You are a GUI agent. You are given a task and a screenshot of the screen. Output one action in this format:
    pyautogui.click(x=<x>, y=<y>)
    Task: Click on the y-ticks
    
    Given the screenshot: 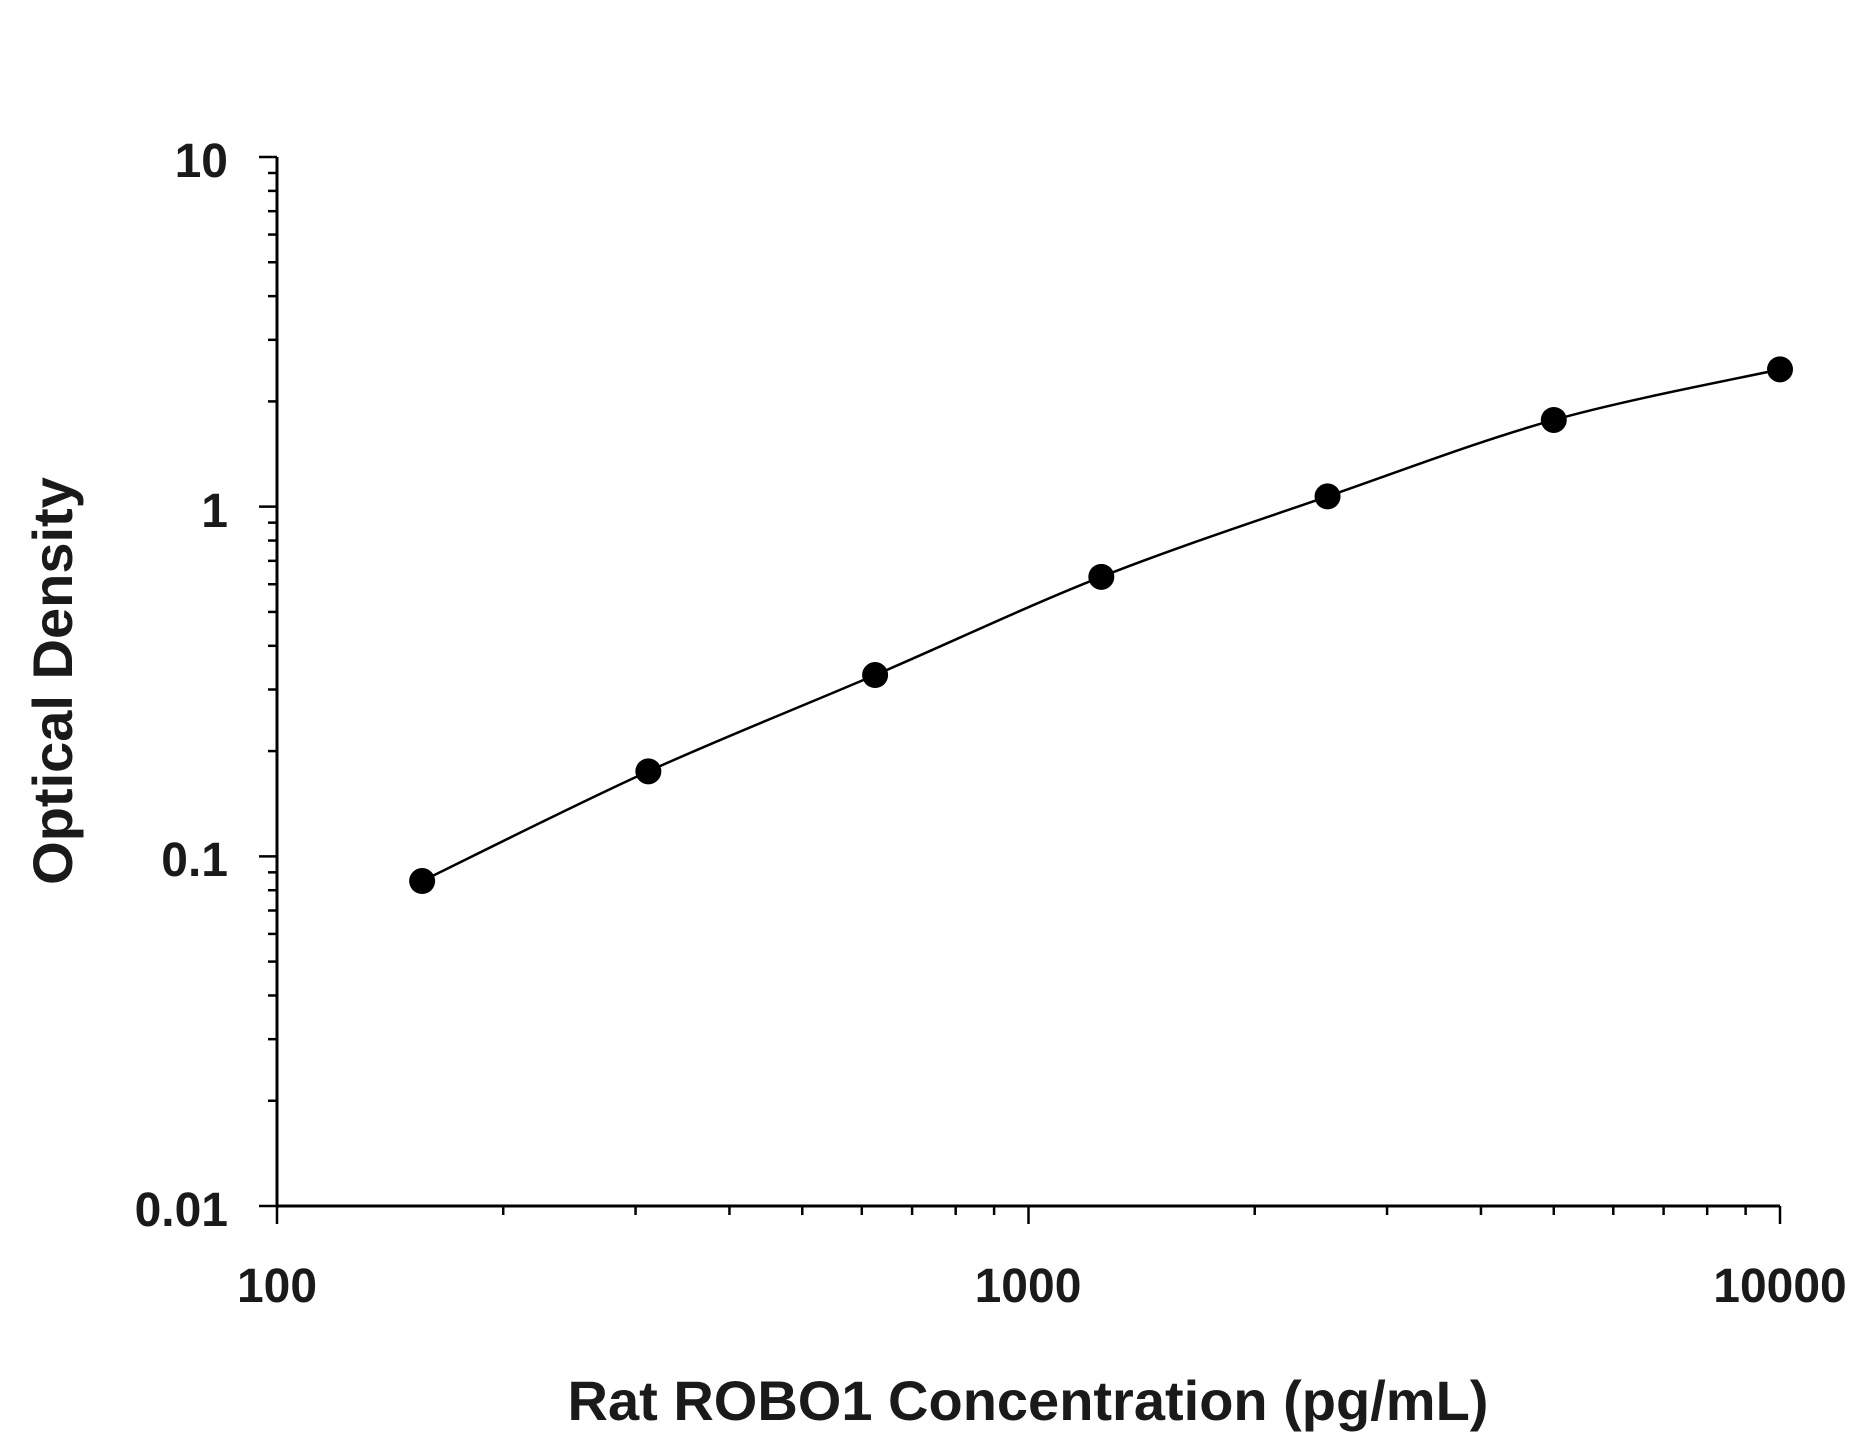 What is the action you would take?
    pyautogui.click(x=268, y=681)
    